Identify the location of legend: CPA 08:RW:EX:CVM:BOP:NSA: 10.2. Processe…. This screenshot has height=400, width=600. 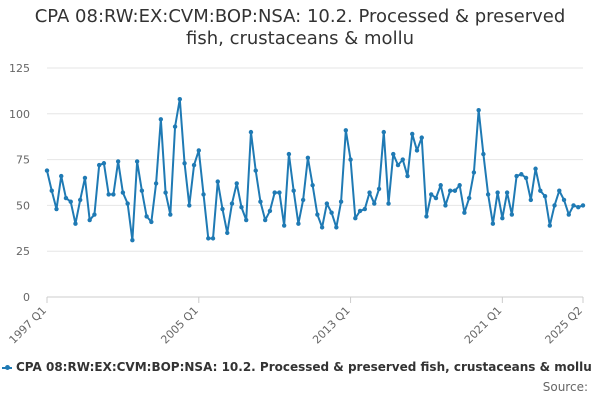
(300, 368).